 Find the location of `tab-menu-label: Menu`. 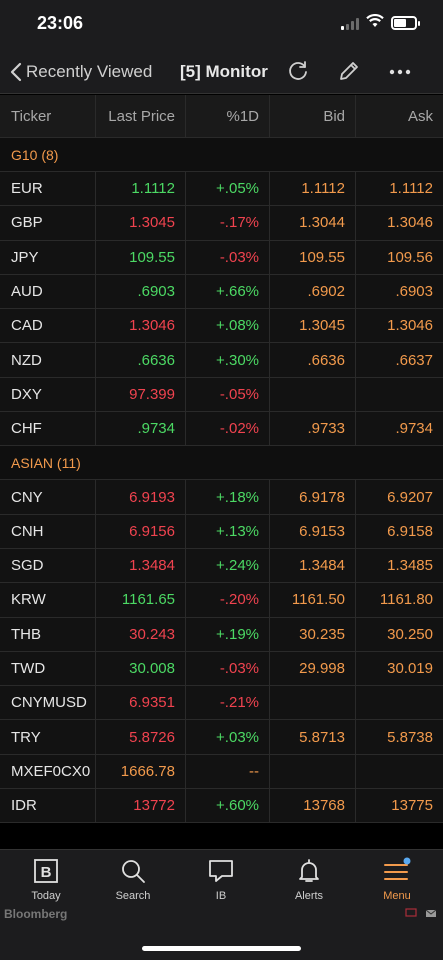

tab-menu-label: Menu is located at coordinates (397, 896).